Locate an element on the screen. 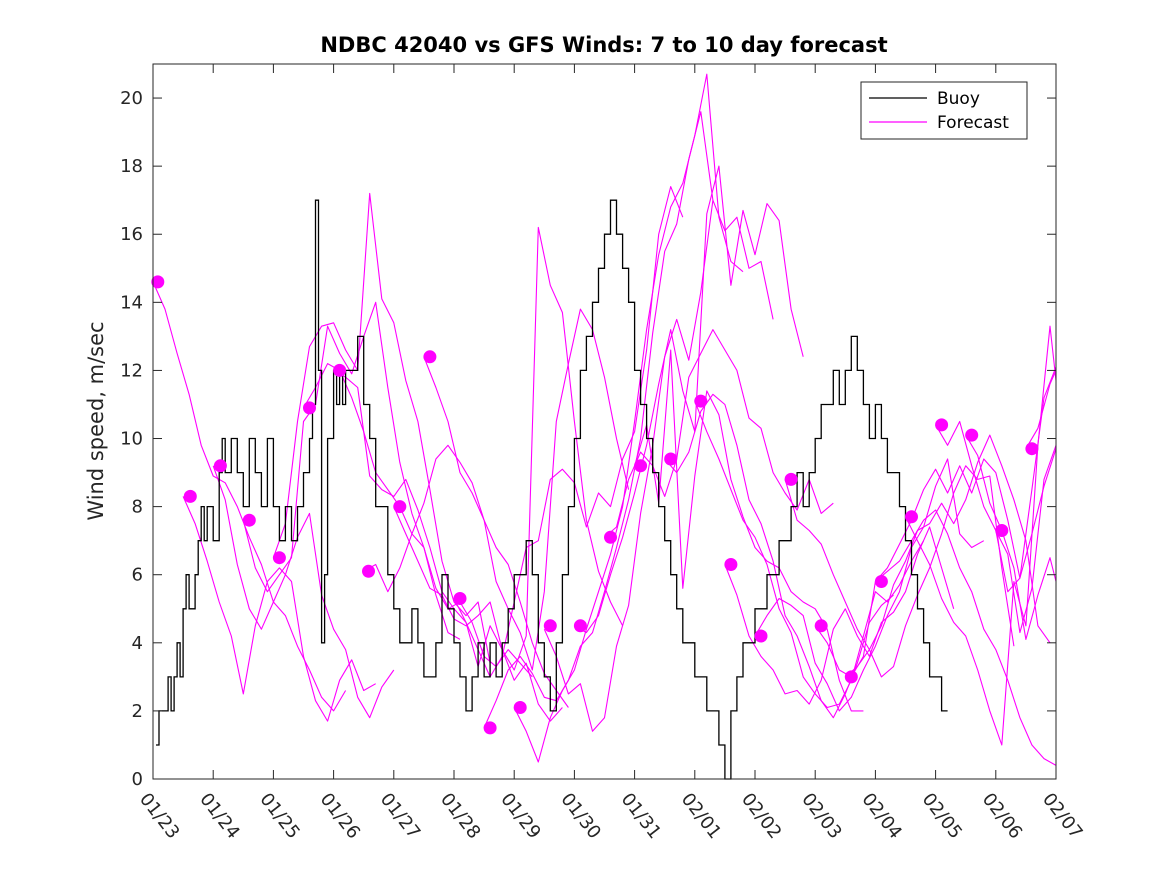  y-tick-label-2: 4 is located at coordinates (137, 643).